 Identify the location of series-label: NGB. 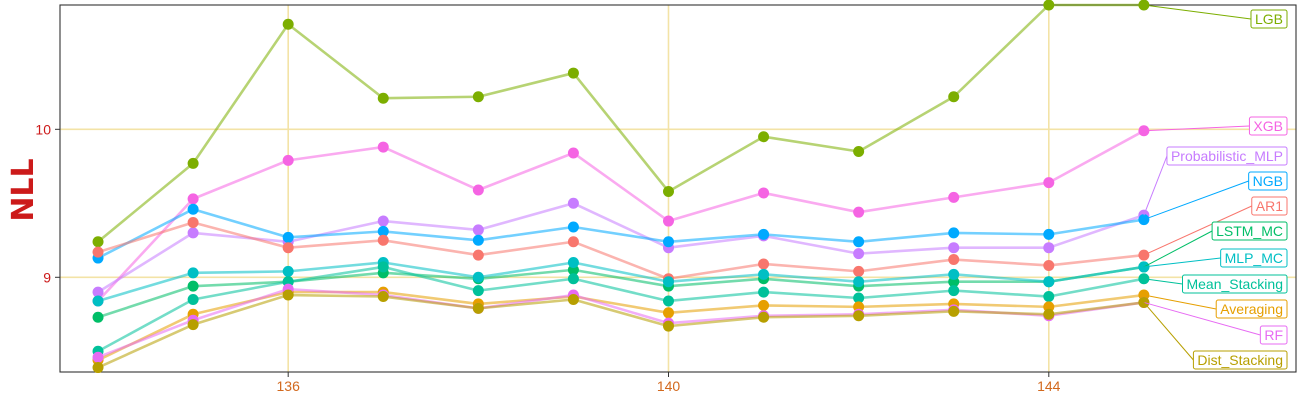
(1268, 181).